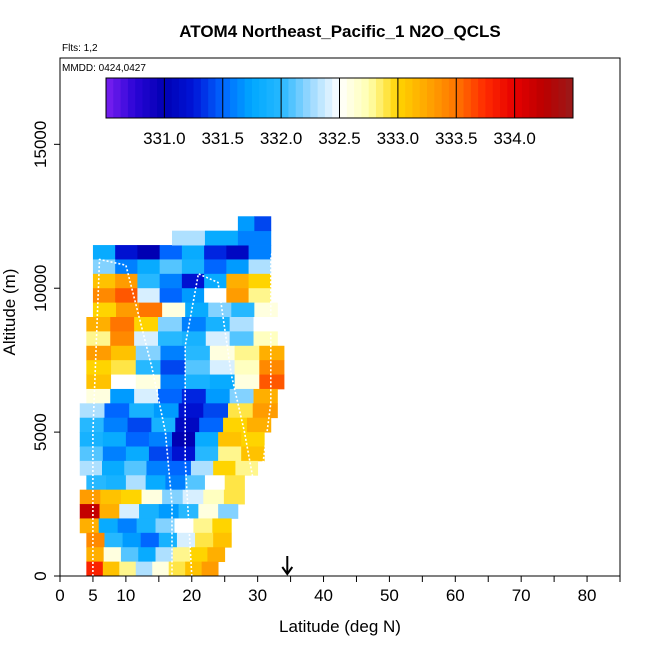  Describe the element at coordinates (9, 312) in the screenshot. I see `y-axis-label: Altitude (m)` at that location.